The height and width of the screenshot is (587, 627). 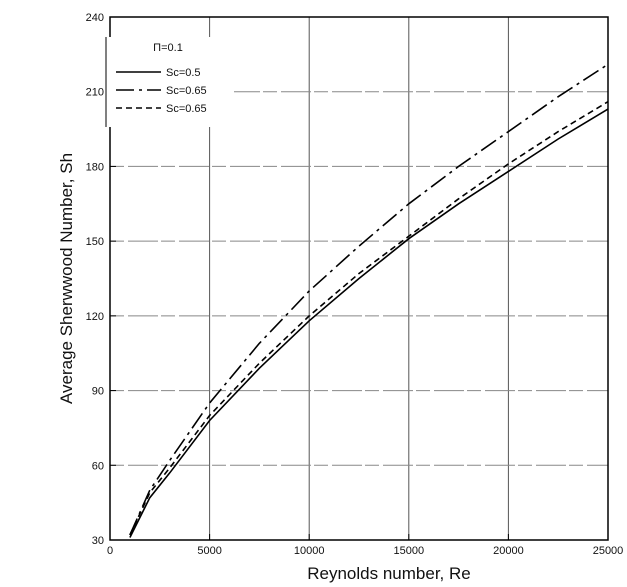 I want to click on y-tick-label: 120, so click(x=95, y=317).